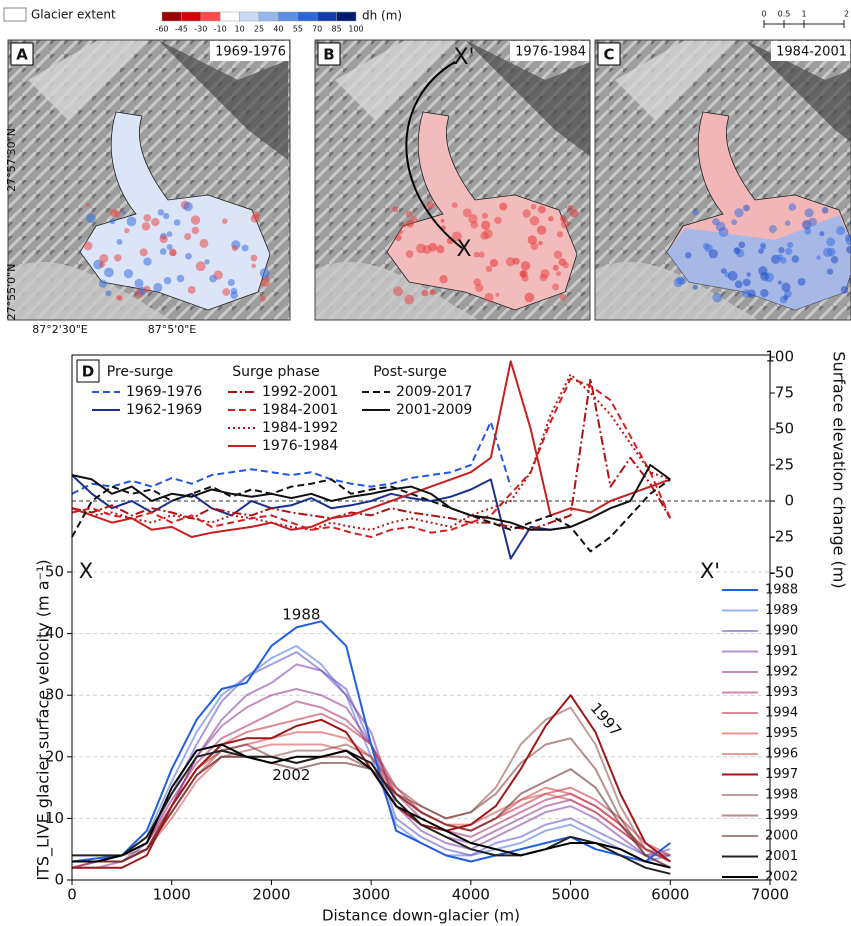 The image size is (851, 926). I want to click on x-tick-label: 1000, so click(172, 895).